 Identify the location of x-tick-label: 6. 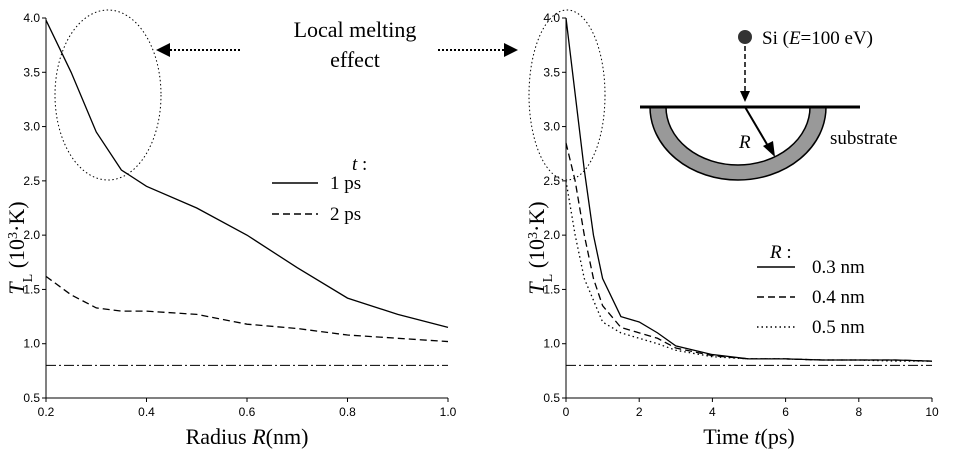
(785, 412).